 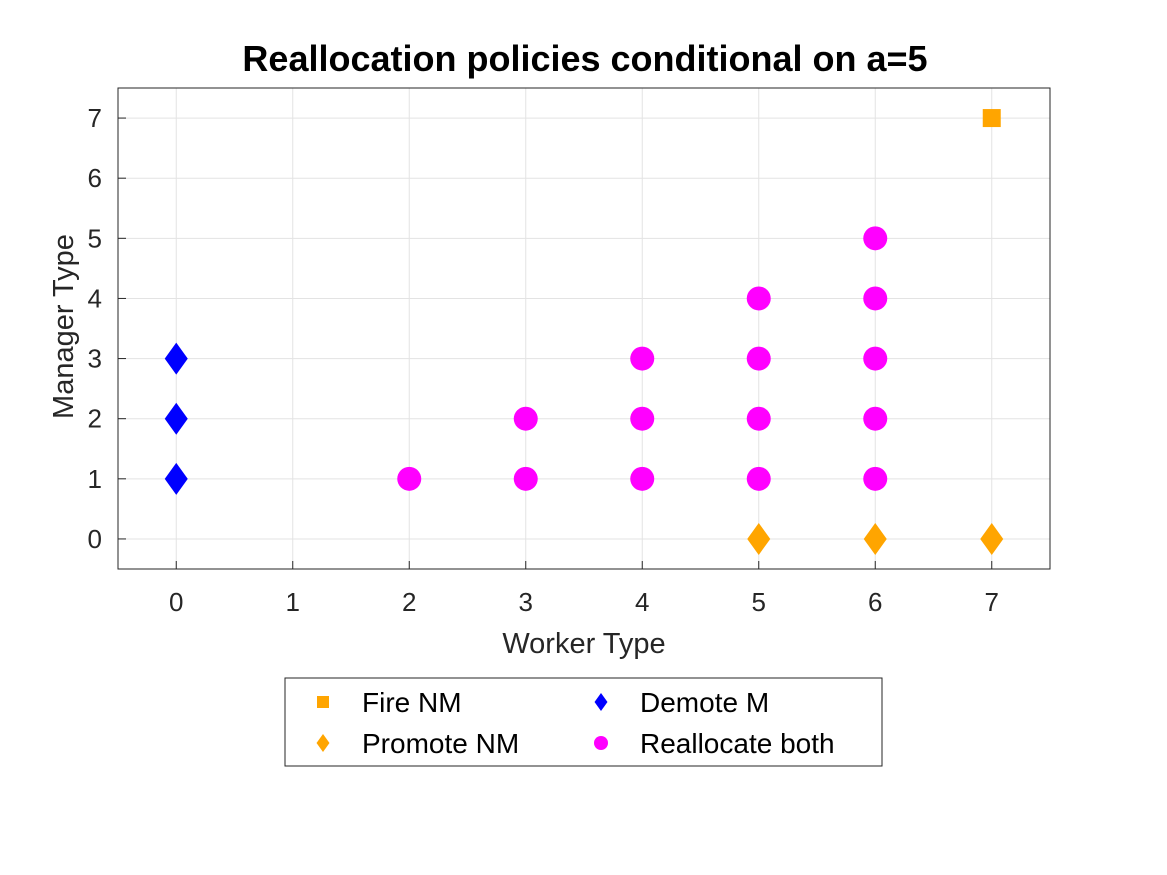 What do you see at coordinates (95, 178) in the screenshot?
I see `y-tick-label: 6` at bounding box center [95, 178].